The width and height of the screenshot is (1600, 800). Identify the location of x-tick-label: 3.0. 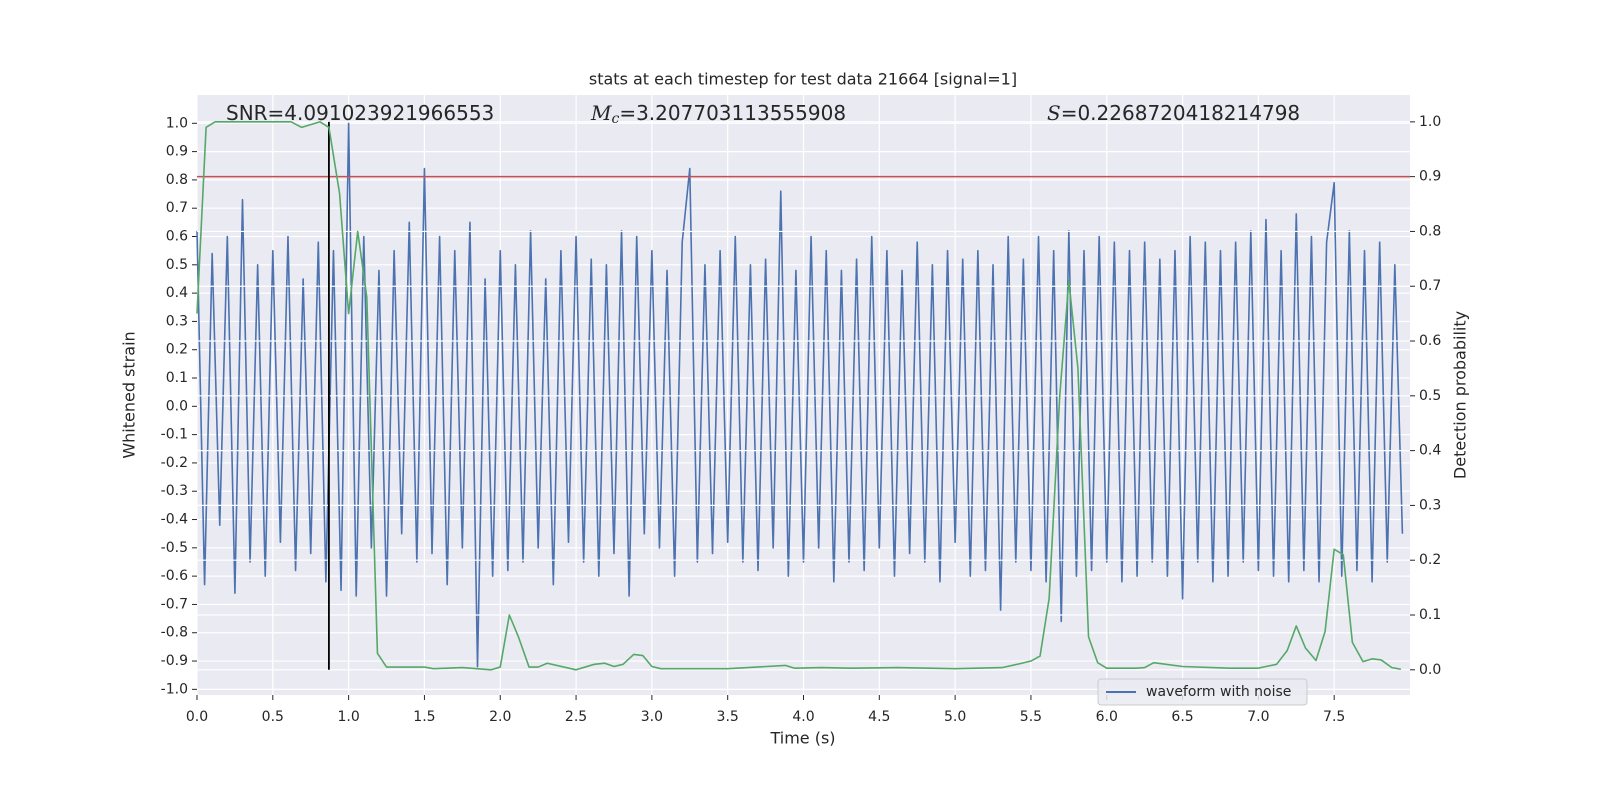
(652, 717).